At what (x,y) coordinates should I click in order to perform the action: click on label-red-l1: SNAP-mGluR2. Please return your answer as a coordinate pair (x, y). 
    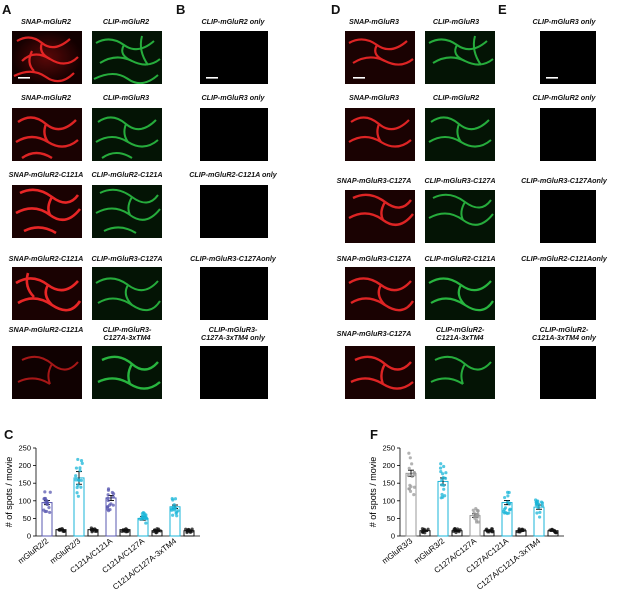
    Looking at the image, I should click on (46, 21).